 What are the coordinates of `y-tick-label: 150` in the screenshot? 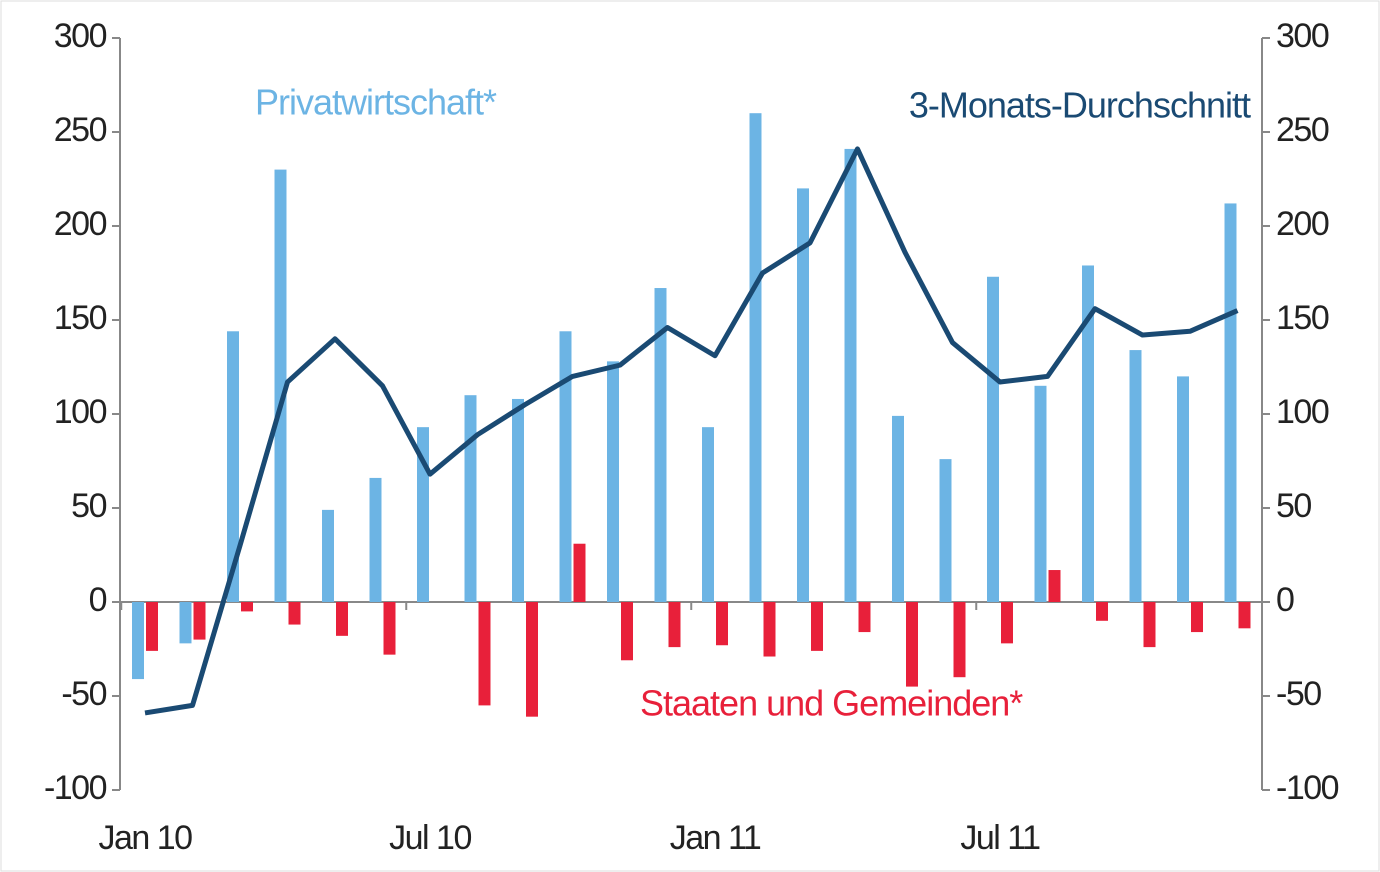 It's located at (80, 318).